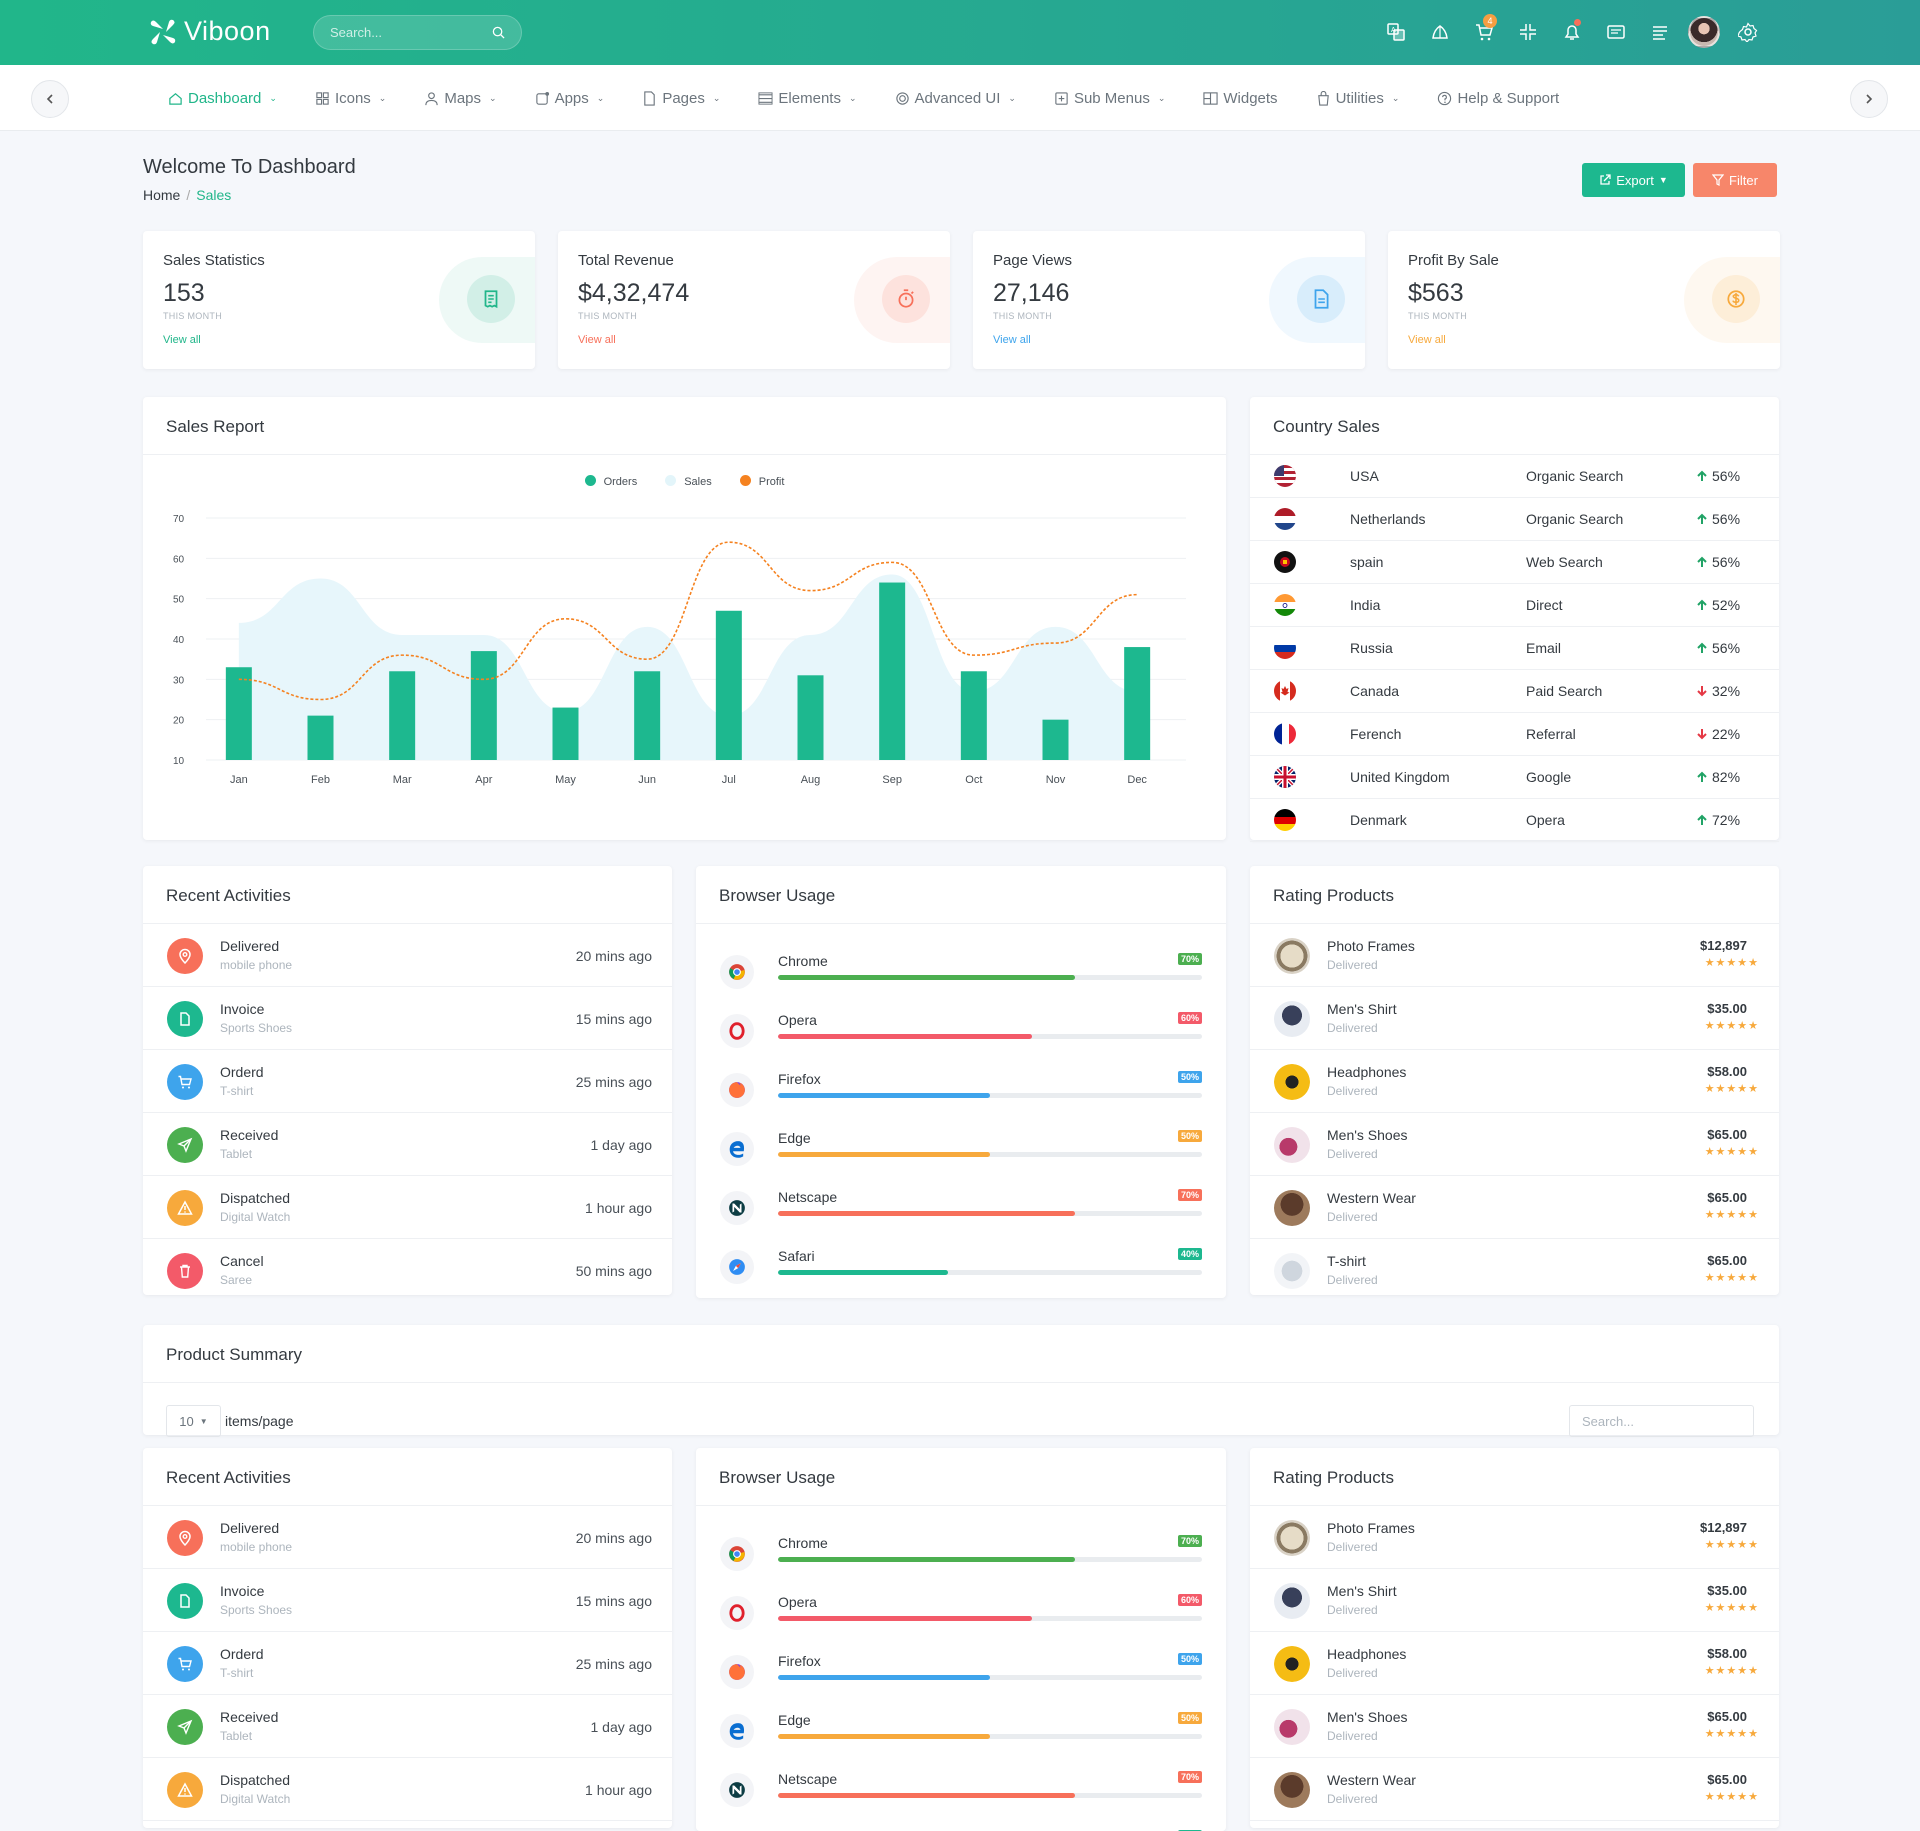 This screenshot has width=1920, height=1831. Describe the element at coordinates (250, 946) in the screenshot. I see `activity-title: Delivered` at that location.